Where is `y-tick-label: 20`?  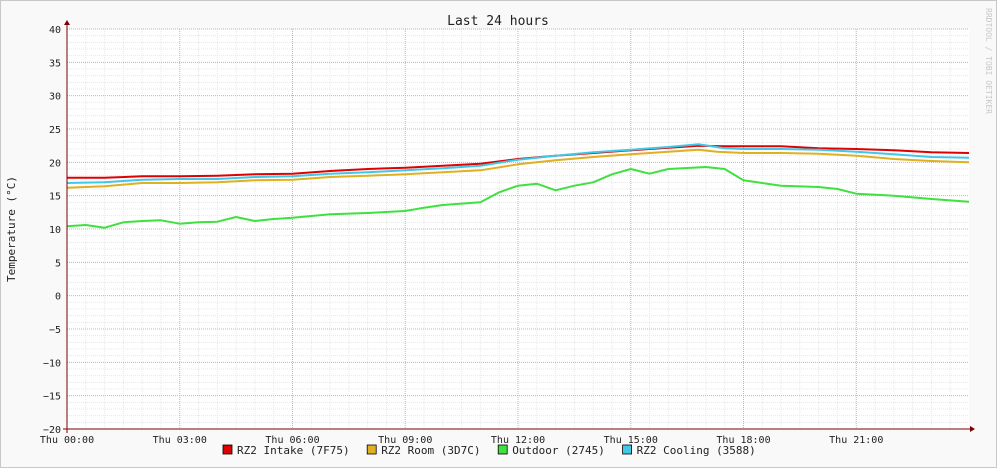
y-tick-label: 20 is located at coordinates (55, 163).